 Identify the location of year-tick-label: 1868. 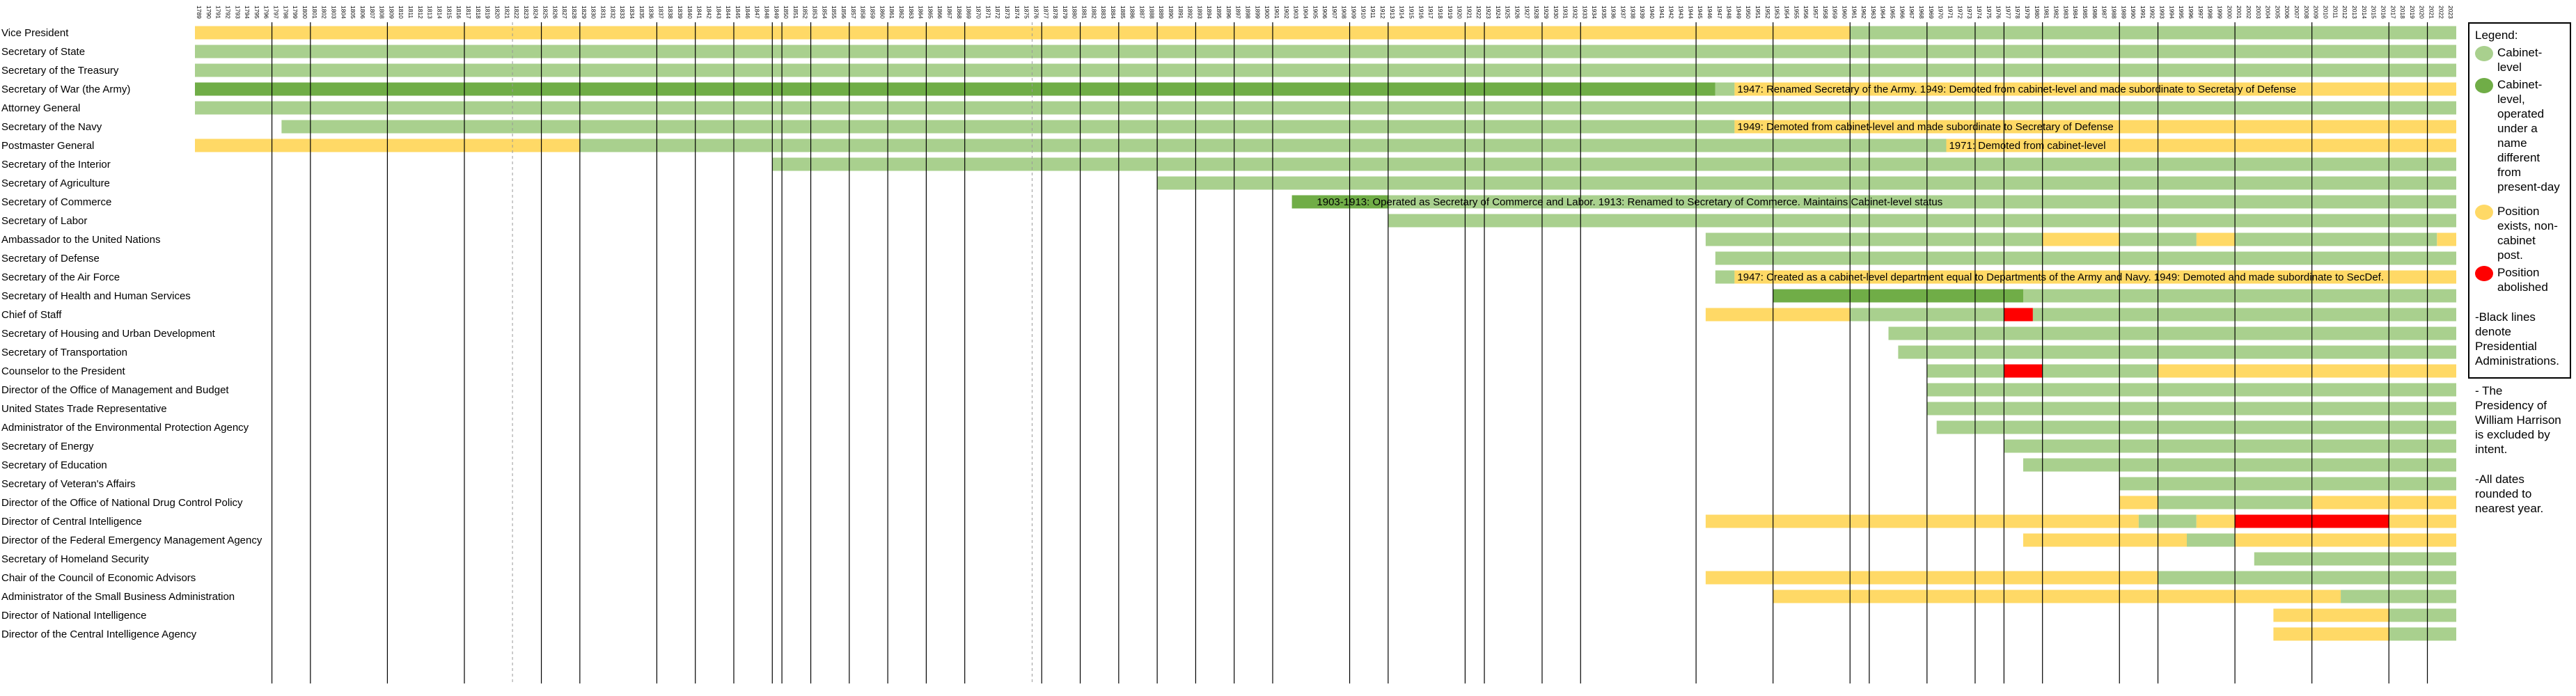
(959, 12).